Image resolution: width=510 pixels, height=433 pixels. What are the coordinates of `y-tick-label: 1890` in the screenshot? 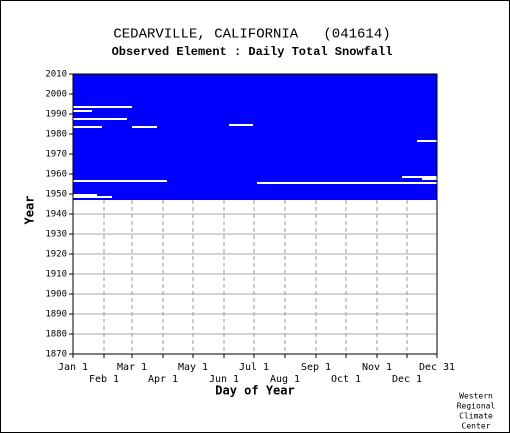 It's located at (56, 315).